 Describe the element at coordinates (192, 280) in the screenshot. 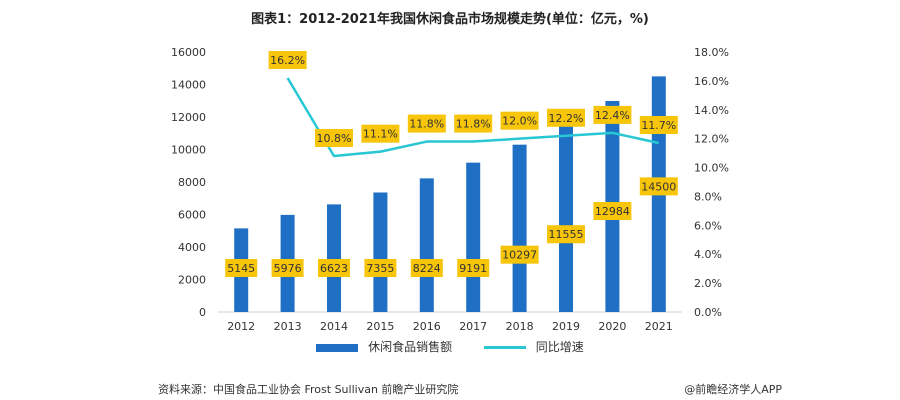

I see `left-tick-label: 2000` at that location.